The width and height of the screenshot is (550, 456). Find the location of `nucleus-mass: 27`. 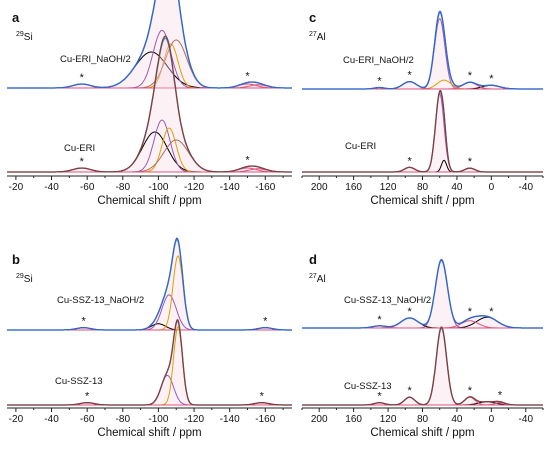

nucleus-mass: 27 is located at coordinates (313, 276).